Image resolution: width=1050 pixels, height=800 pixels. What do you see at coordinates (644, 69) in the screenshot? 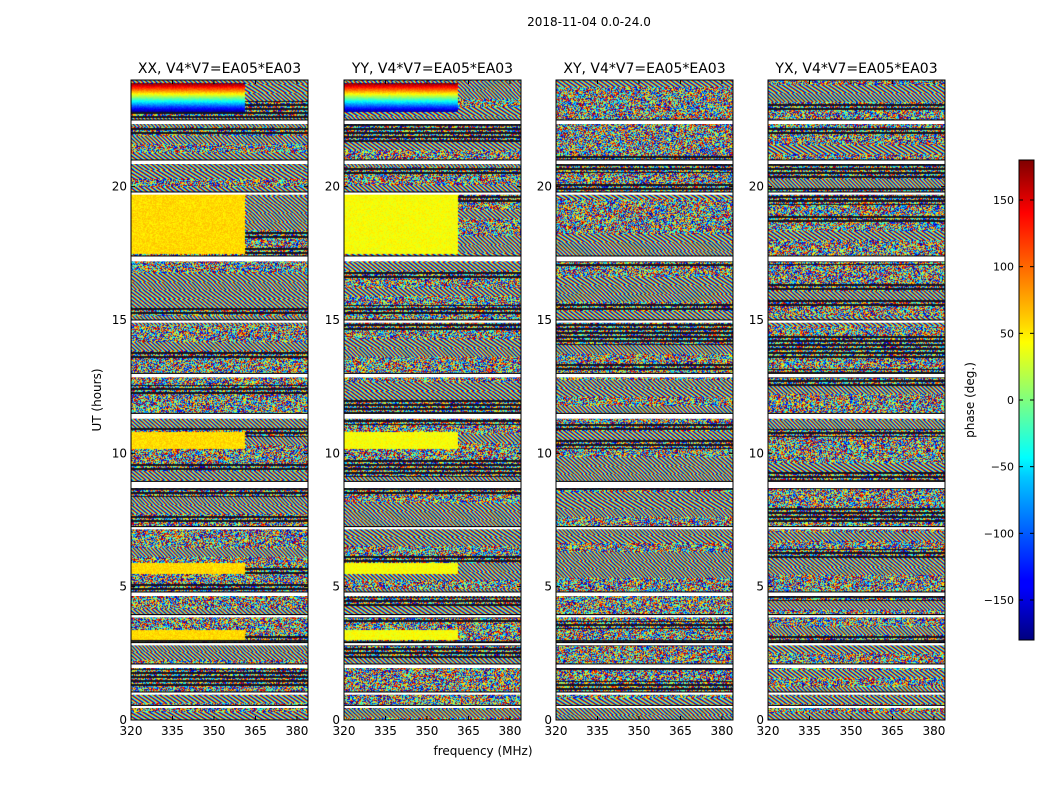
I see `panel-title: XY, V4*V7=EA05*EA03` at bounding box center [644, 69].